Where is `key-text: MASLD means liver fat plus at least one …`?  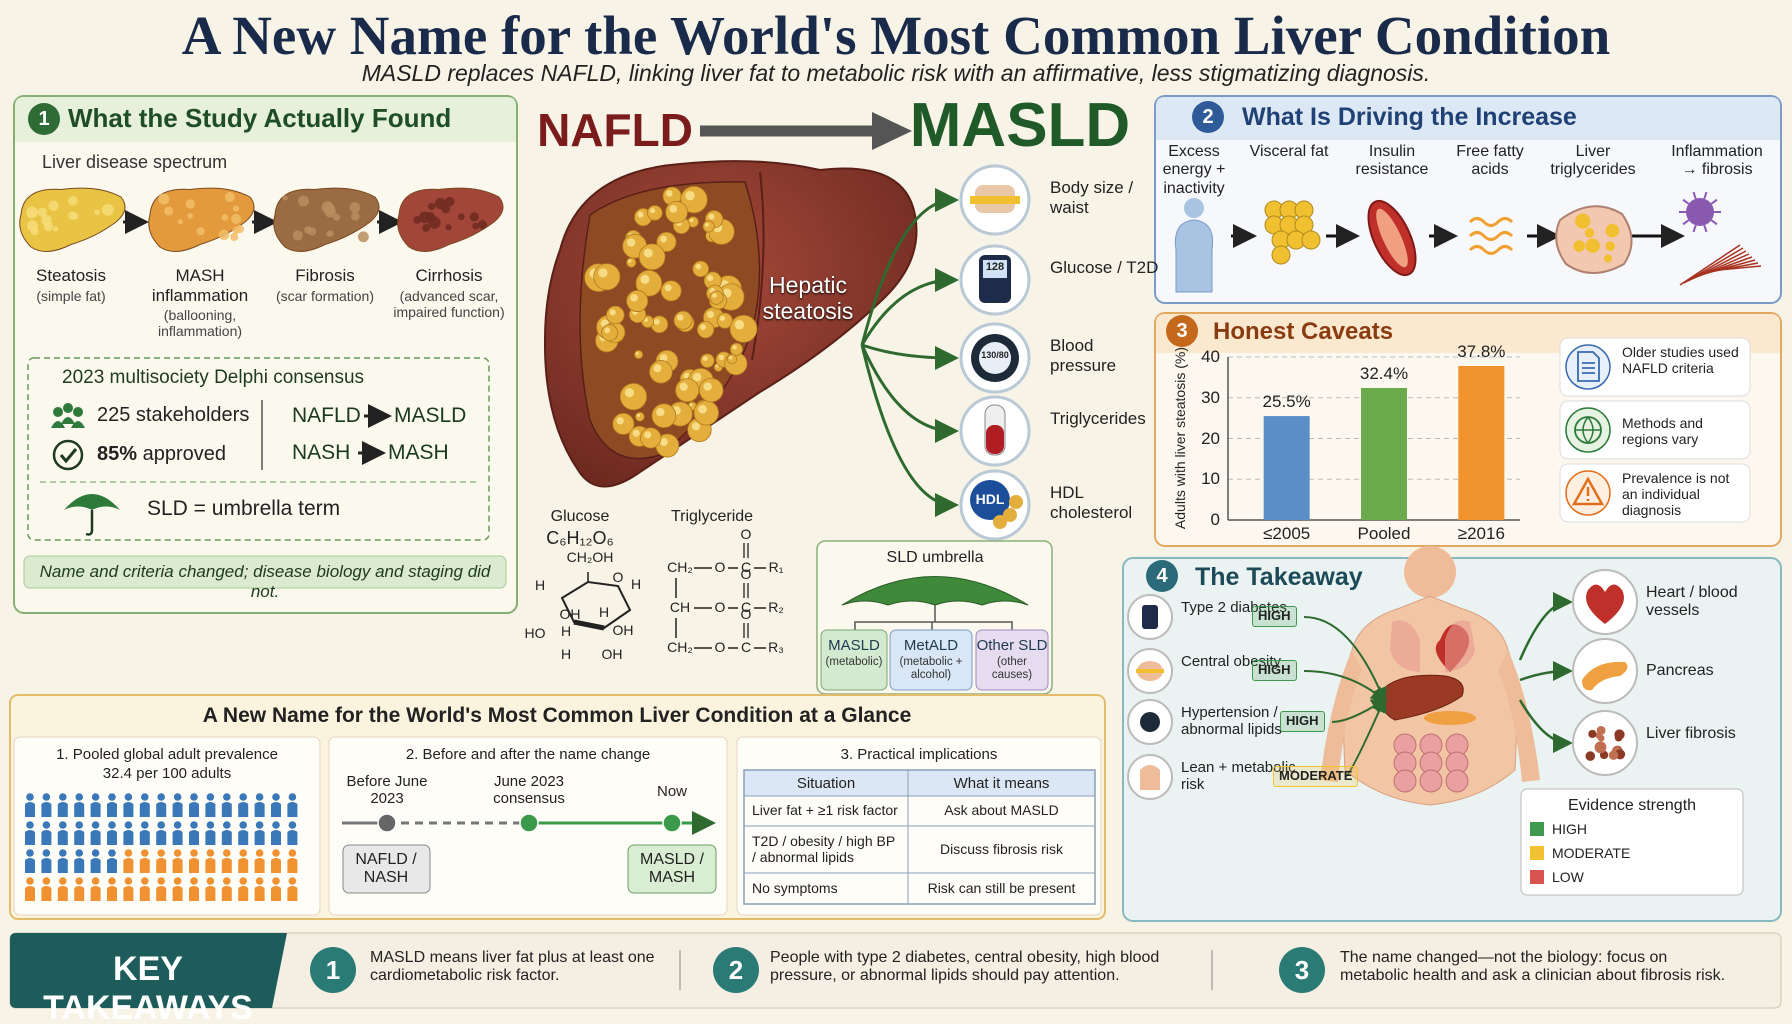
key-text: MASLD means liver fat plus at least one … is located at coordinates (512, 967).